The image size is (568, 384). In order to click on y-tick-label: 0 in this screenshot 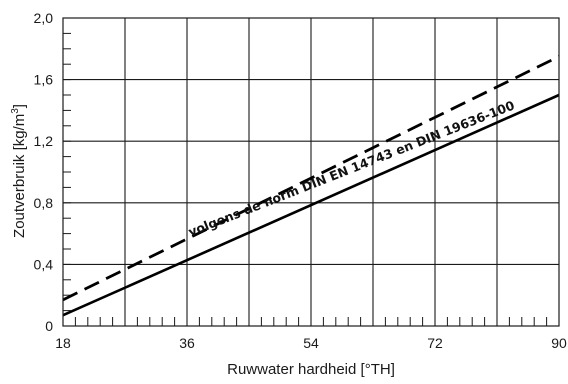, I will do `click(49, 326)`.